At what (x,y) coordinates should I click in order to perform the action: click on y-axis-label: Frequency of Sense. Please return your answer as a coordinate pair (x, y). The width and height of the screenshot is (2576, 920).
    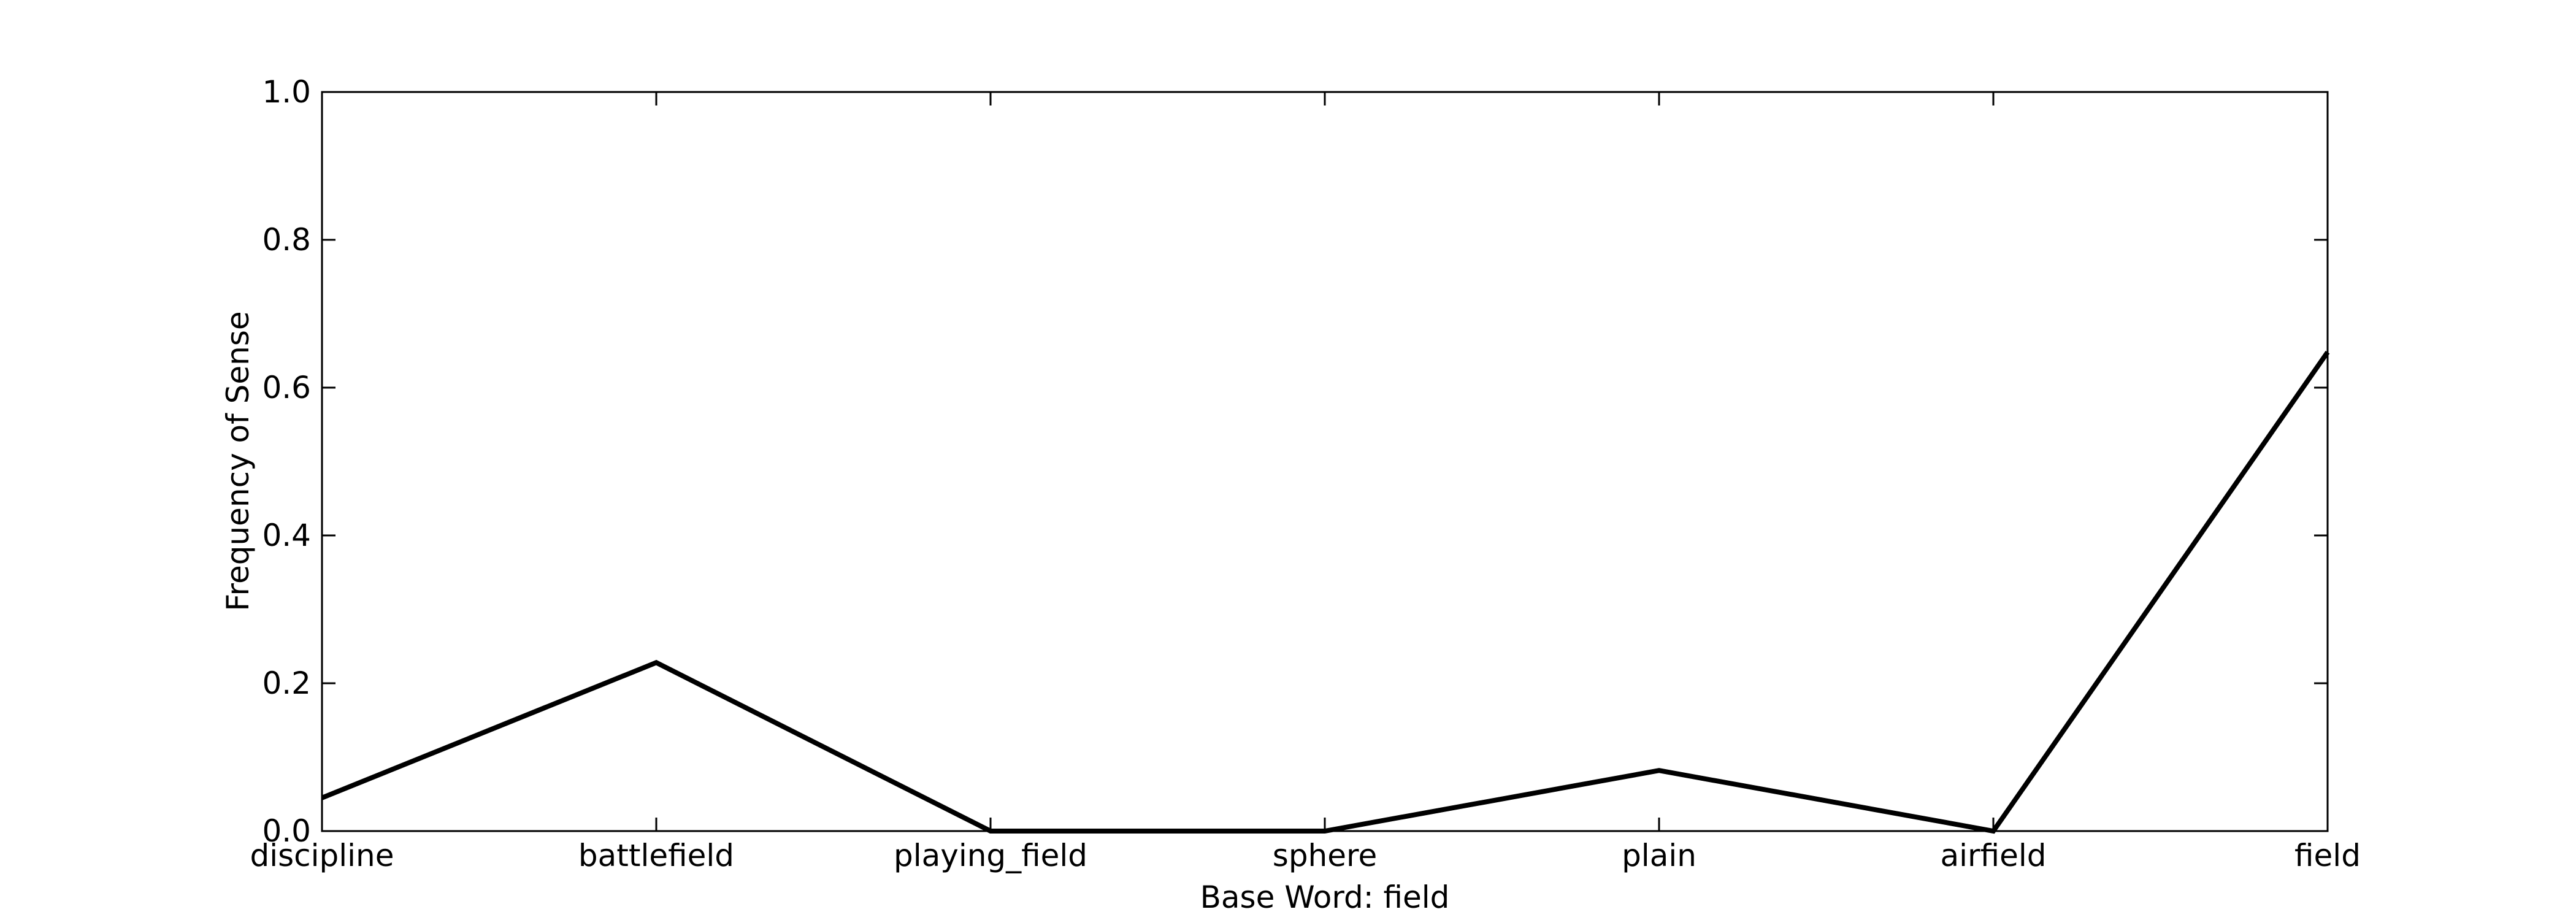
    Looking at the image, I should click on (238, 461).